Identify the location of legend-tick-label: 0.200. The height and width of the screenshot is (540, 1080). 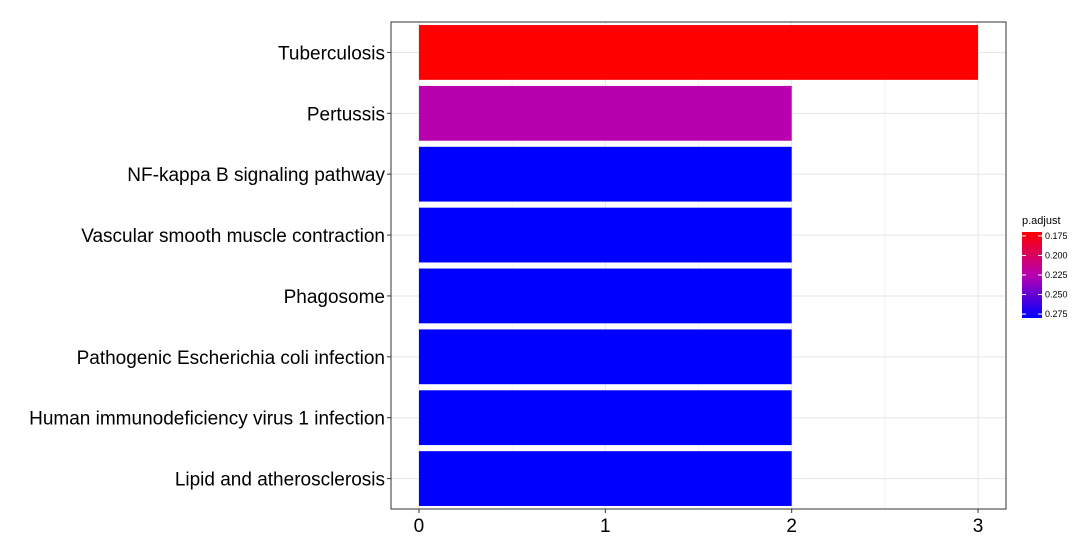
(1056, 255).